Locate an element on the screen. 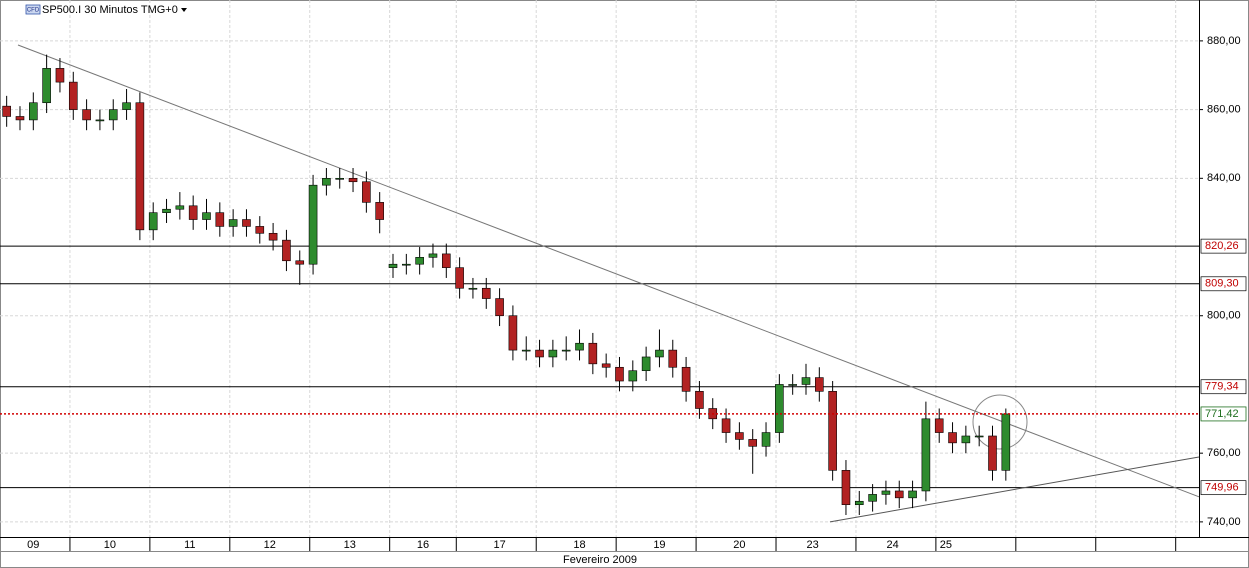 The image size is (1249, 568). x-tick-label: 13 is located at coordinates (350, 545).